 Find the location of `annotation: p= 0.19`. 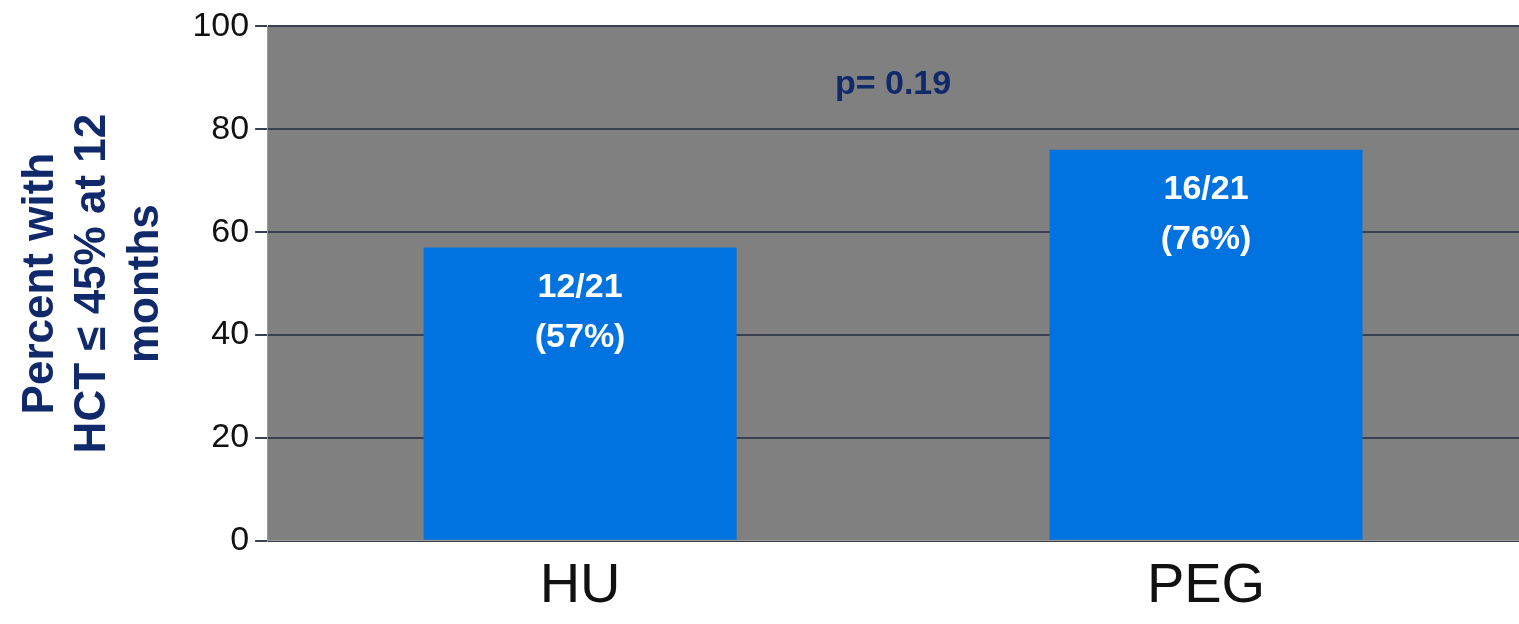

annotation: p= 0.19 is located at coordinates (893, 81).